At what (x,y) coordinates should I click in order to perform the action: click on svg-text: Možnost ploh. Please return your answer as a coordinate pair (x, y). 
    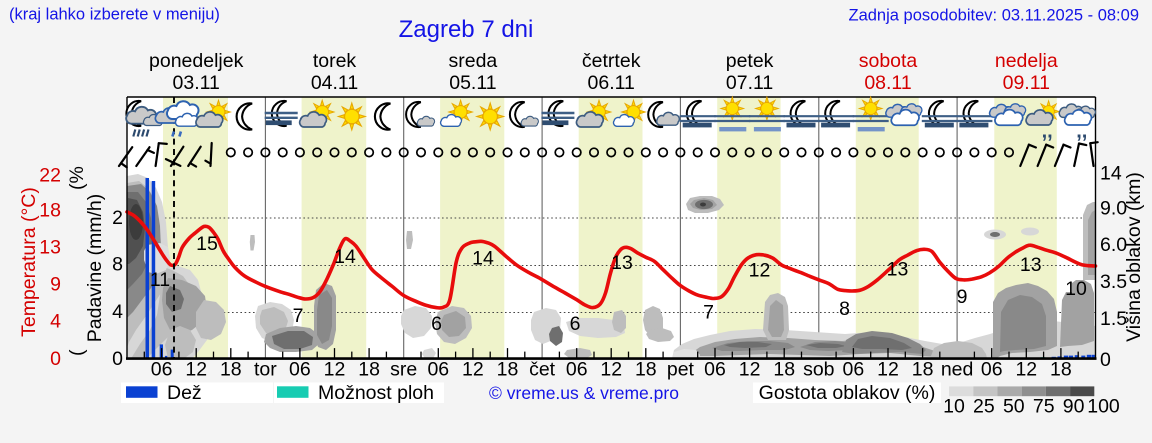
    Looking at the image, I should click on (376, 393).